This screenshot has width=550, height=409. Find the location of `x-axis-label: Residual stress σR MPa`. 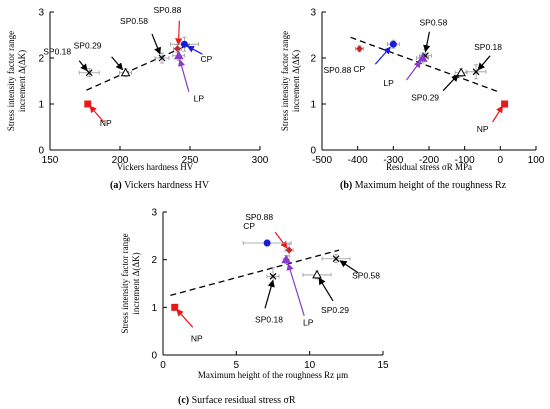

x-axis-label: Residual stress σR MPa is located at coordinates (429, 167).